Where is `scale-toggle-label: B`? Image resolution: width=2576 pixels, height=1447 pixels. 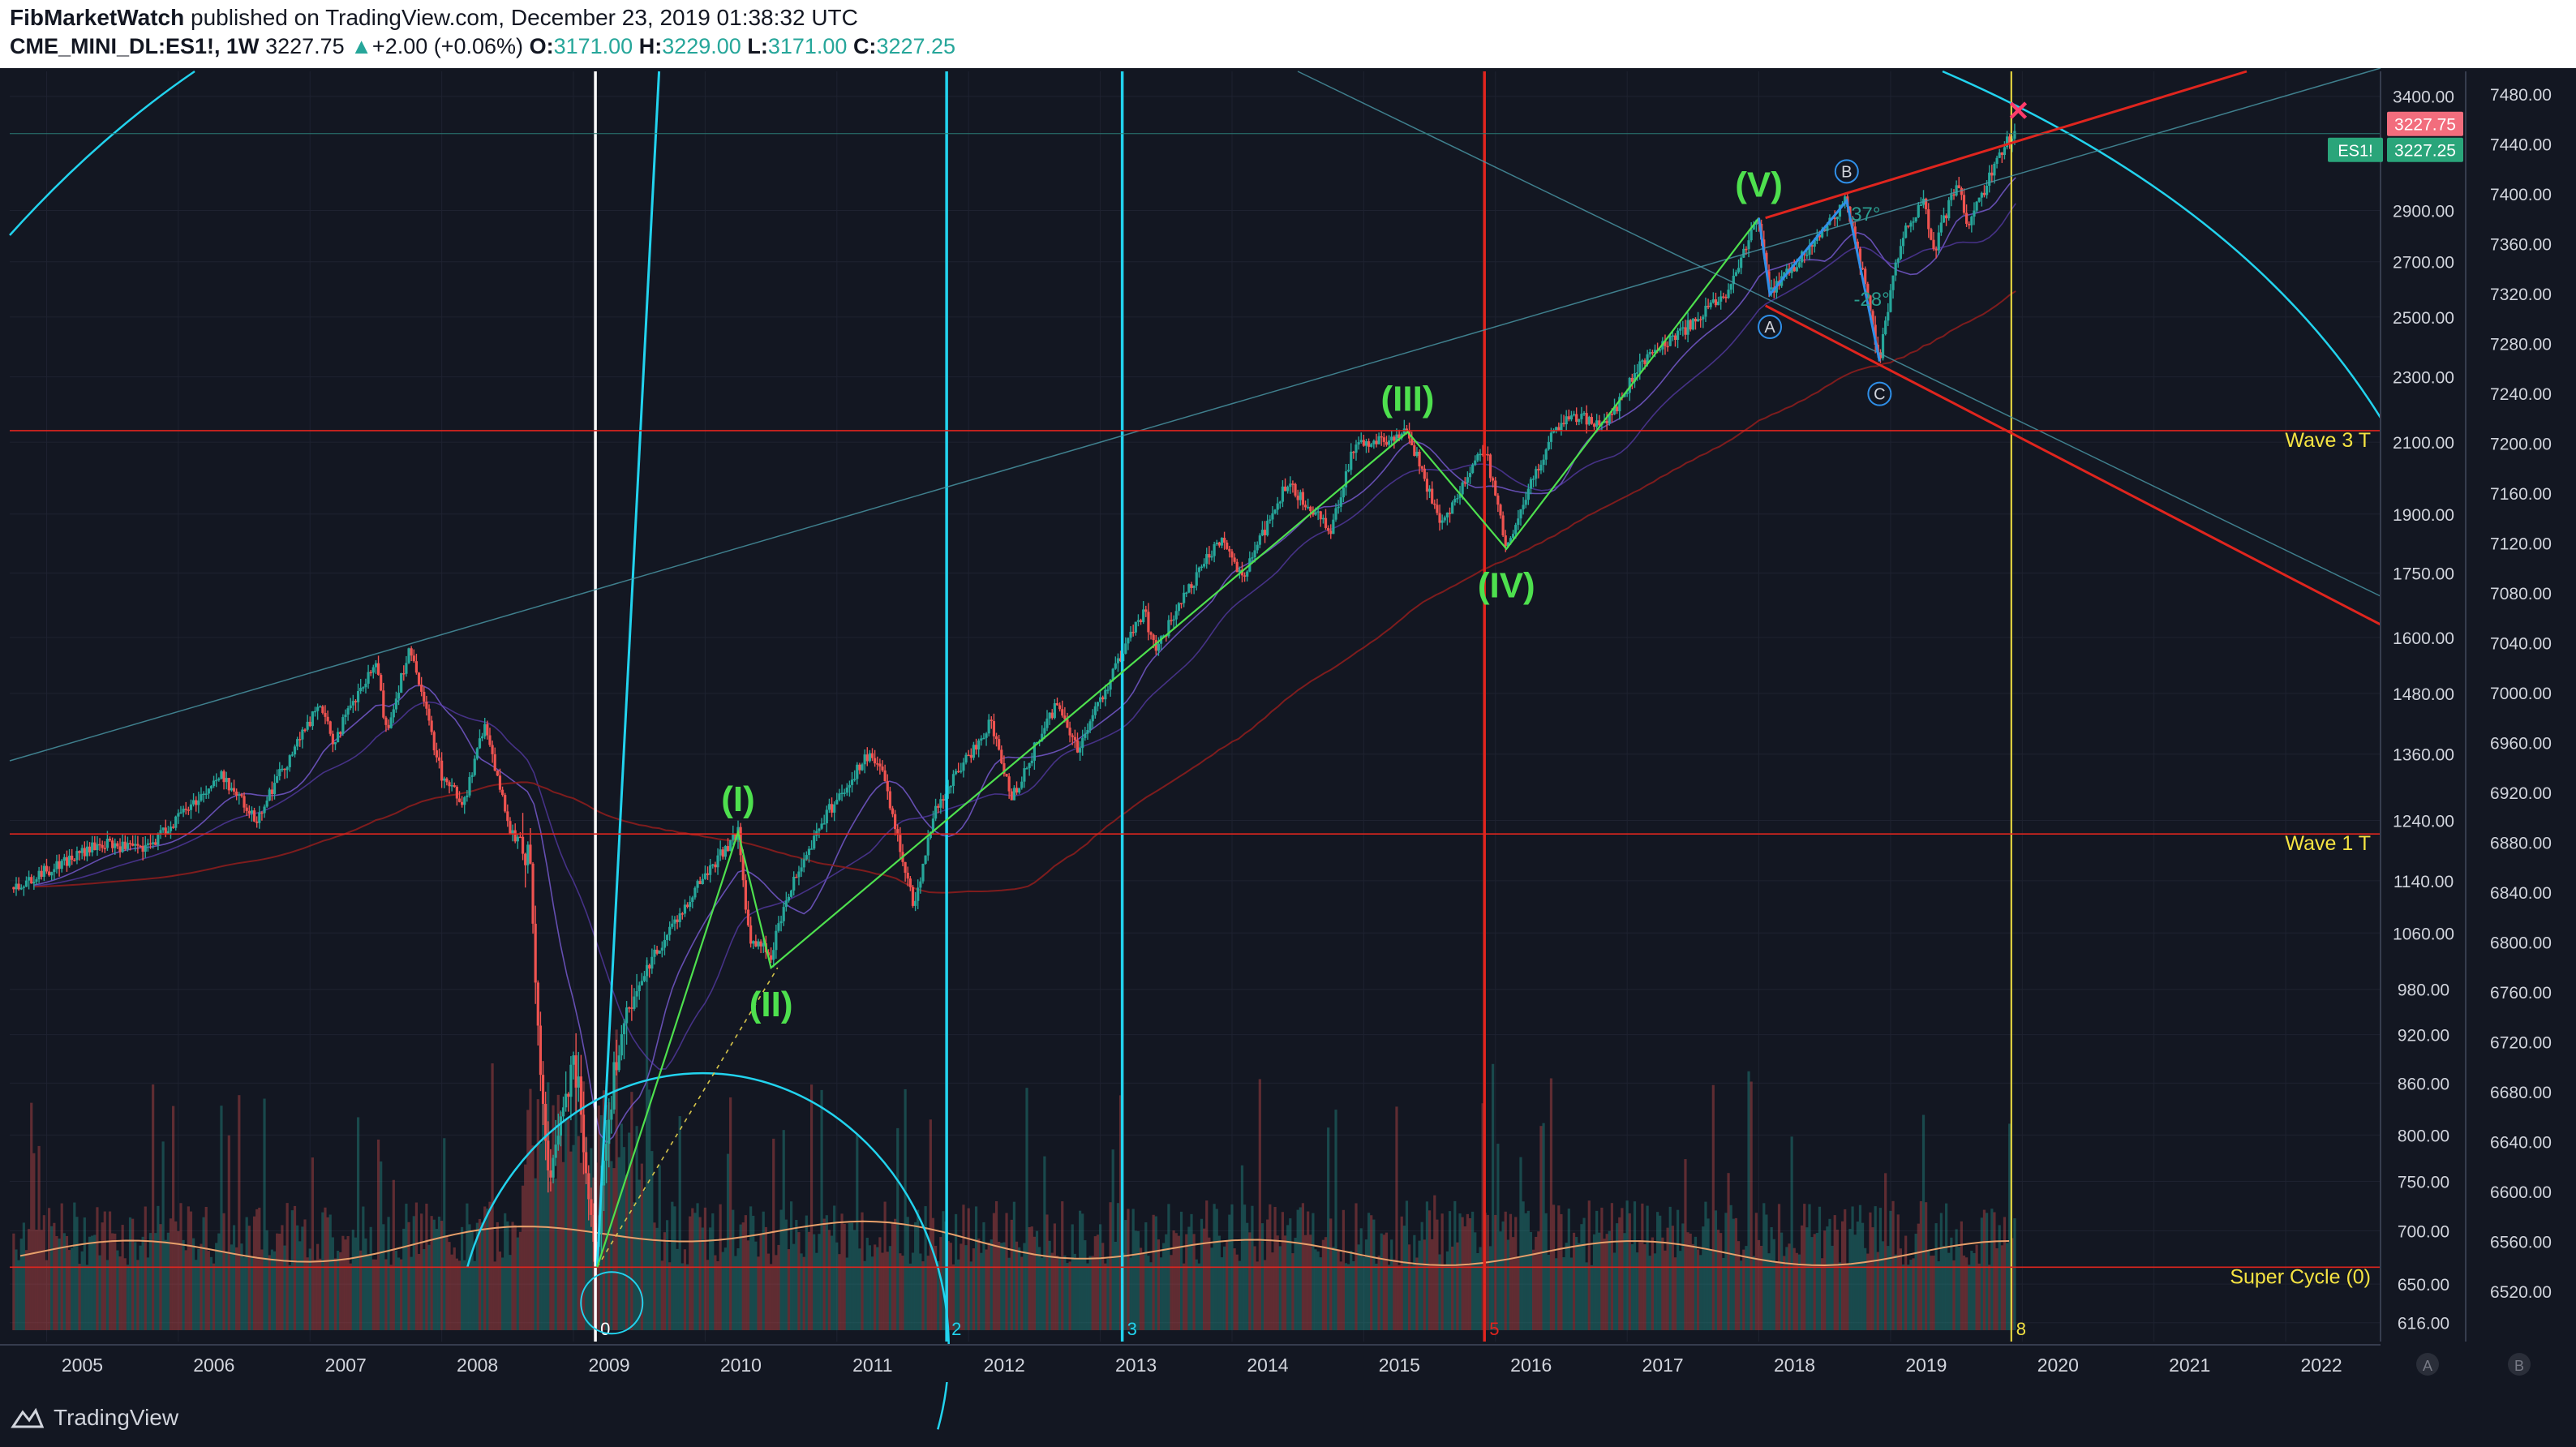
scale-toggle-label: B is located at coordinates (2519, 1366).